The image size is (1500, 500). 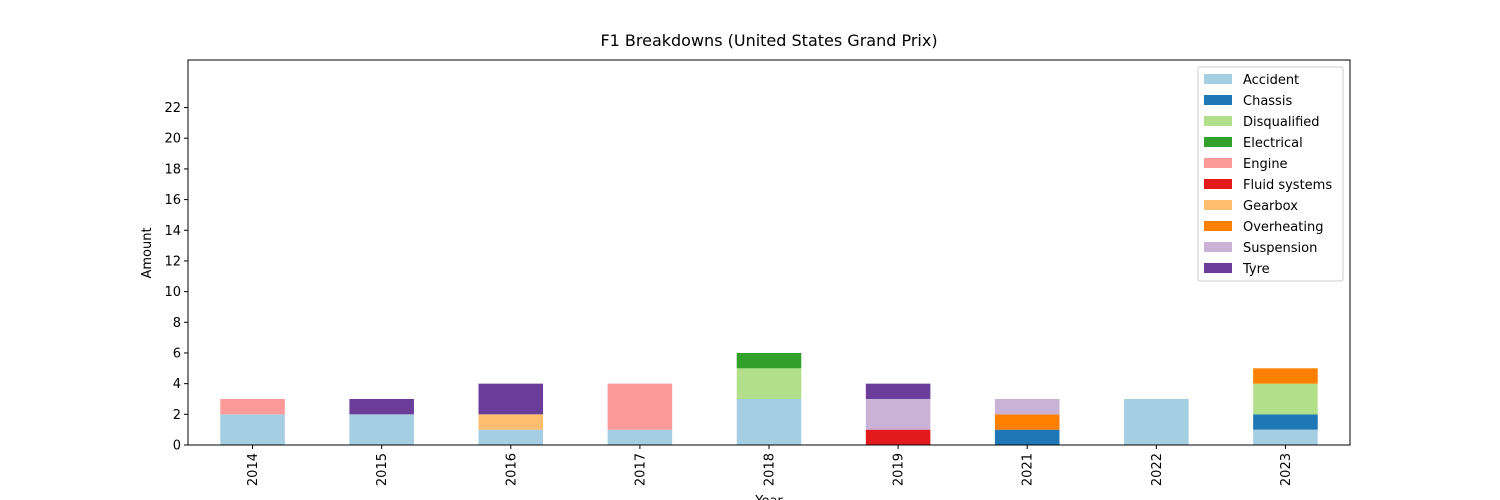 I want to click on x-tick-label: 2019, so click(x=899, y=469).